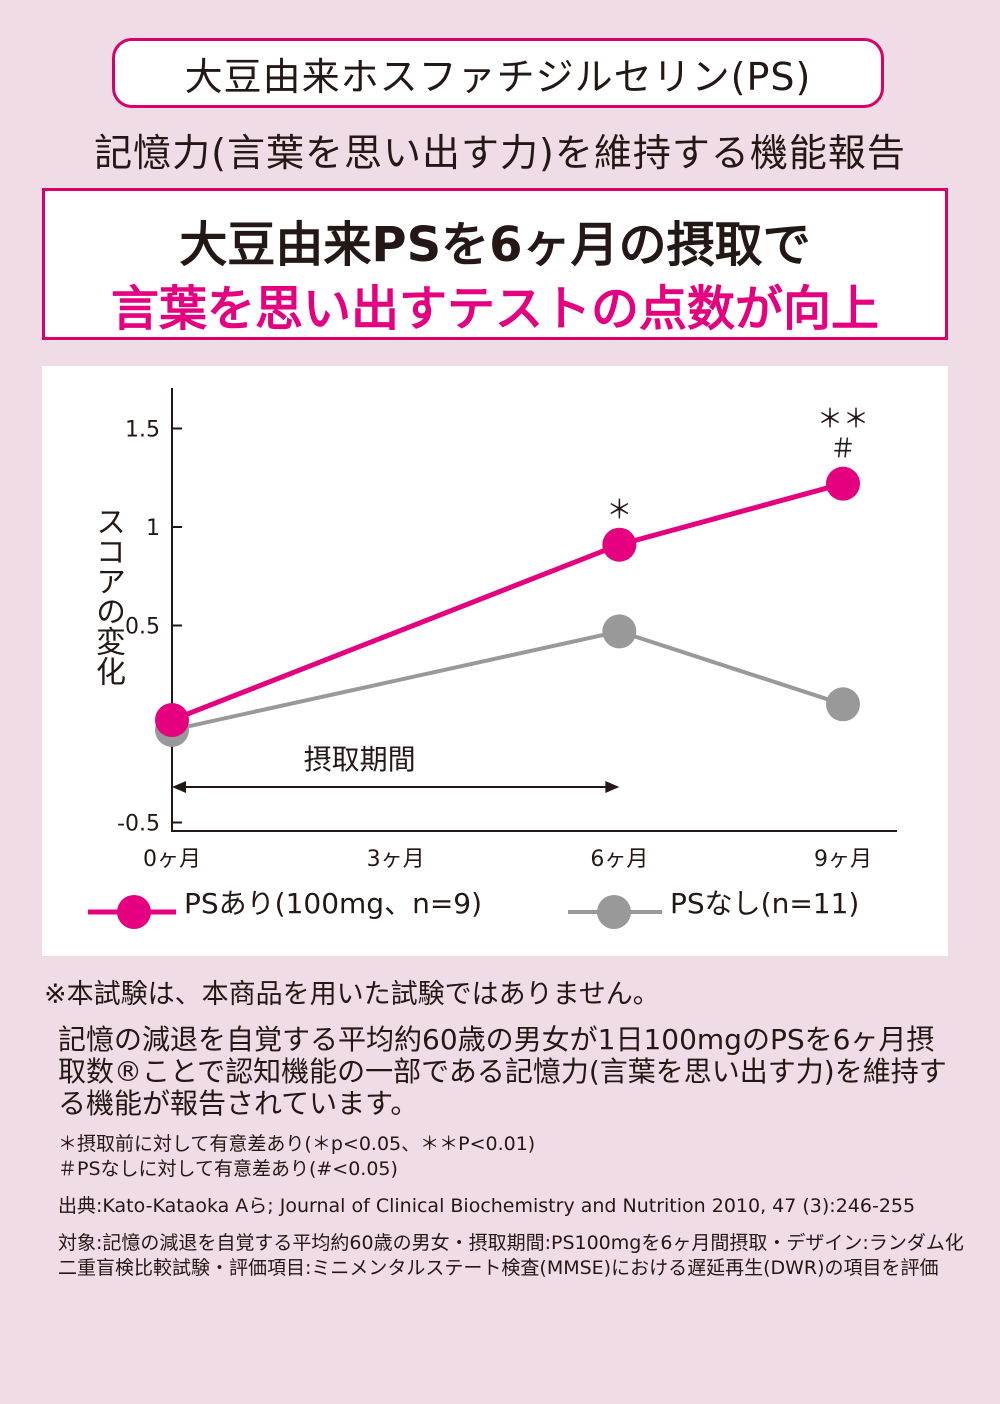 This screenshot has width=1000, height=1404. I want to click on x-tick-label: 0ヶ月, so click(172, 859).